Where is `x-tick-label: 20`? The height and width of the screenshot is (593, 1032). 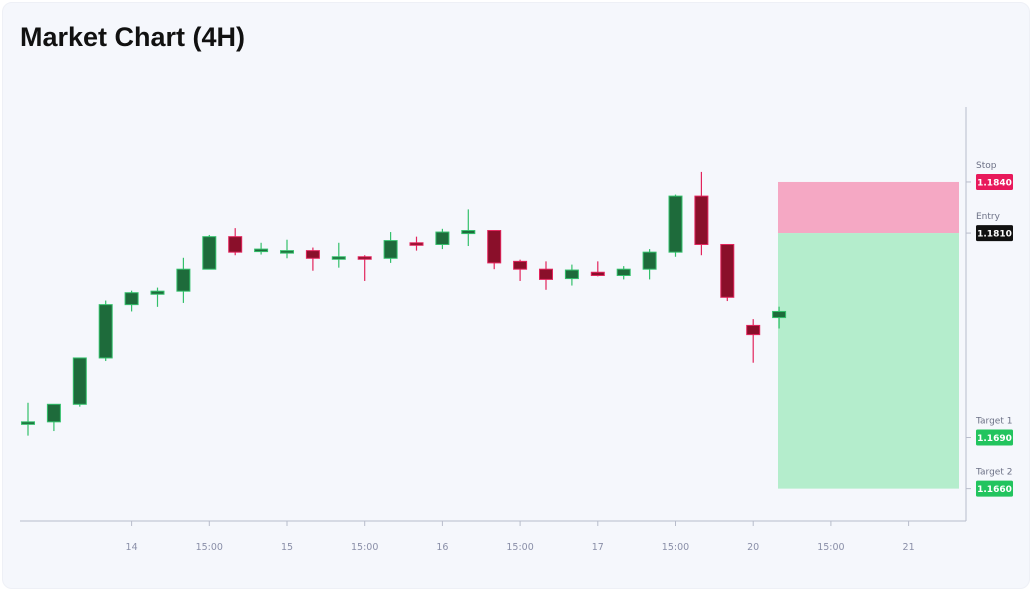
x-tick-label: 20 is located at coordinates (753, 547).